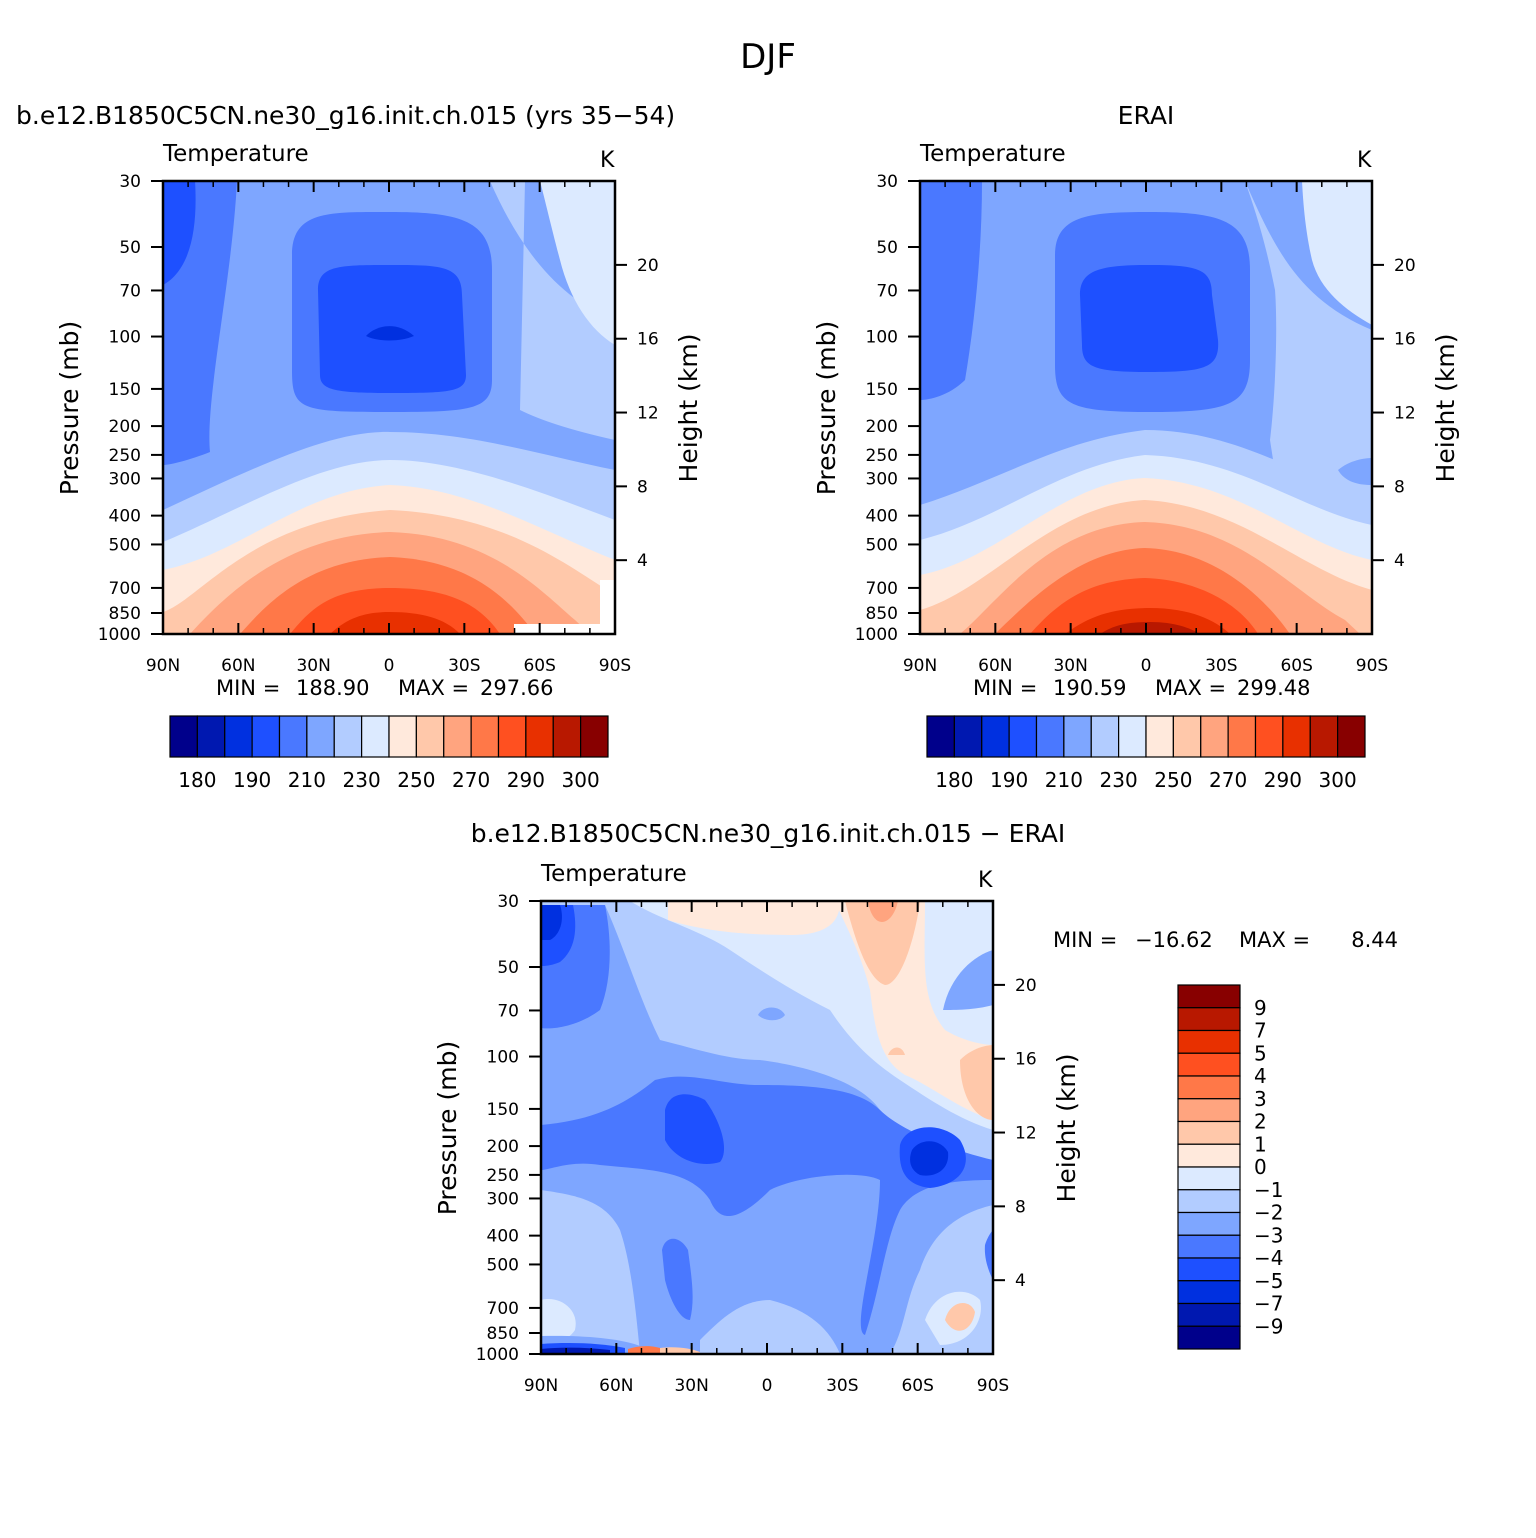  What do you see at coordinates (1260, 1031) in the screenshot?
I see `diff-colorbar-label: 7` at bounding box center [1260, 1031].